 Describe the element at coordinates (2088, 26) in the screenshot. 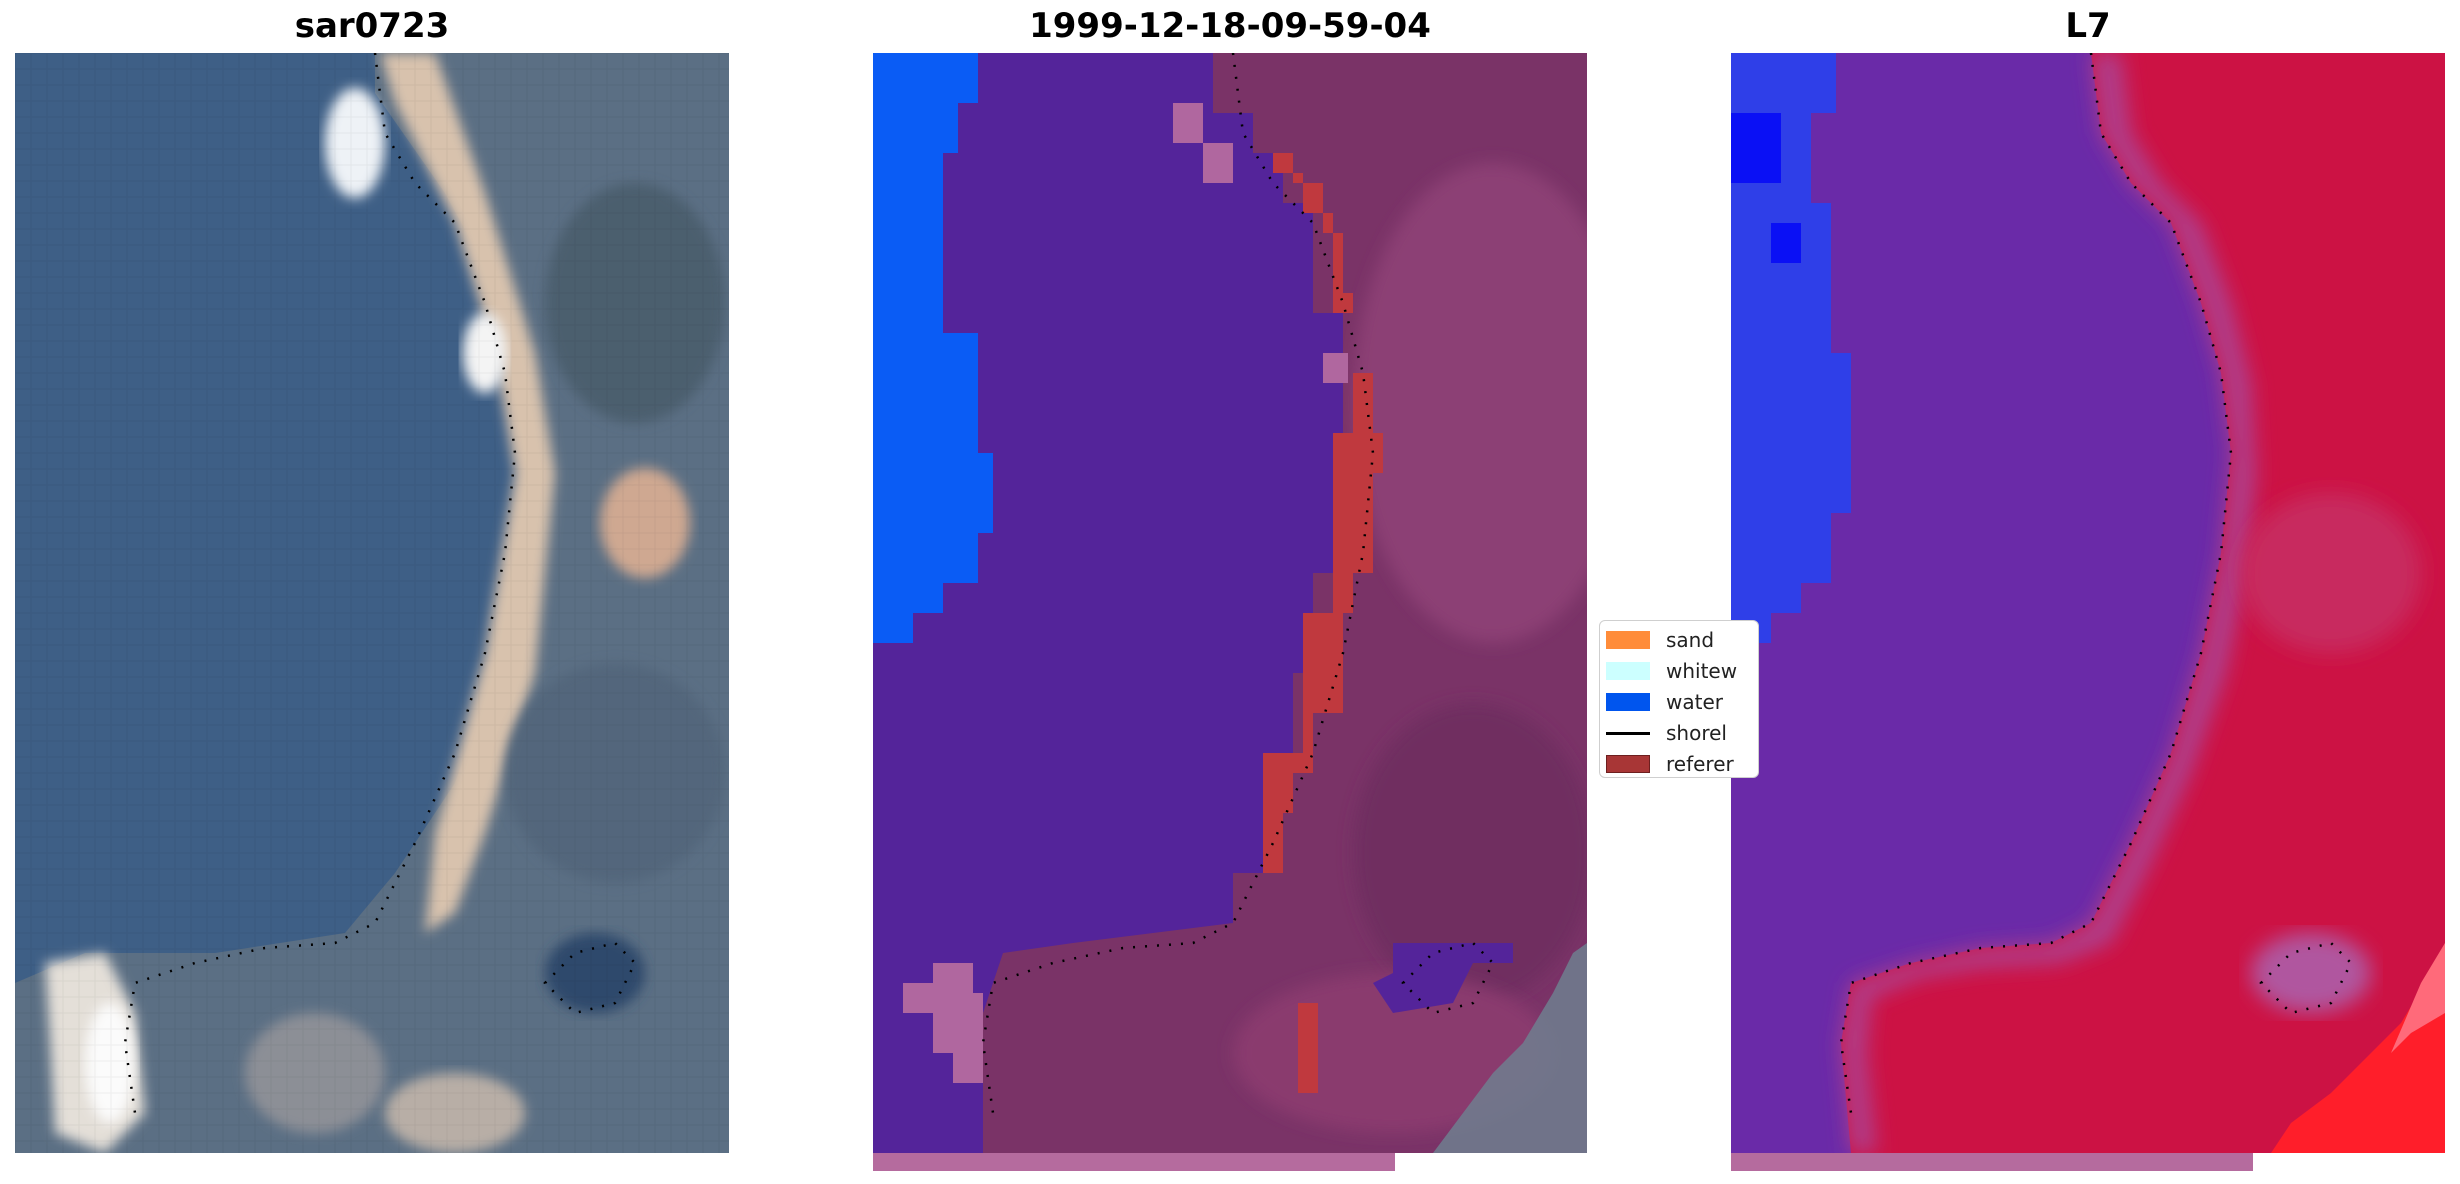

I see `panel-title-index: L7` at that location.